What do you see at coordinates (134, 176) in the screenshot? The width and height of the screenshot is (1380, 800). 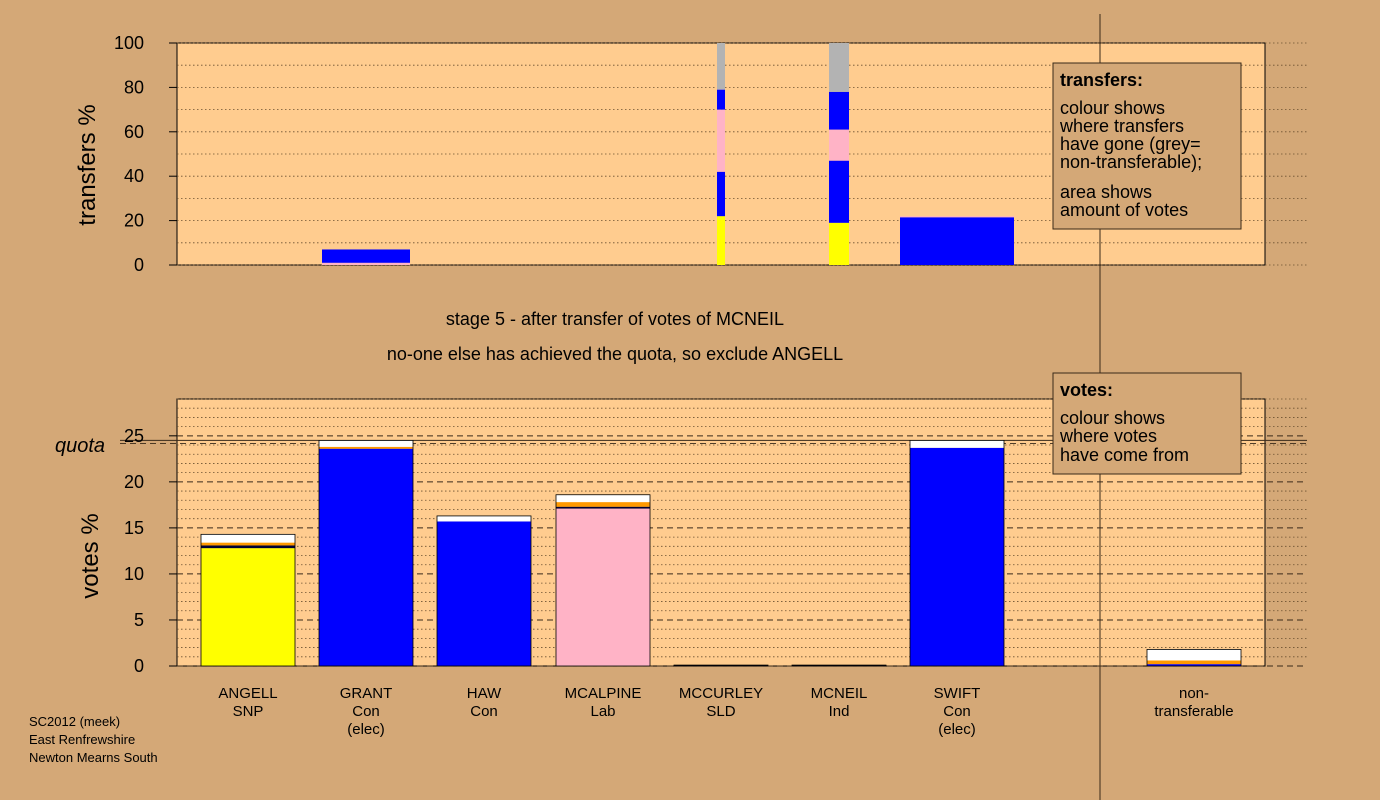 I see `transfers-tick-label: 40` at bounding box center [134, 176].